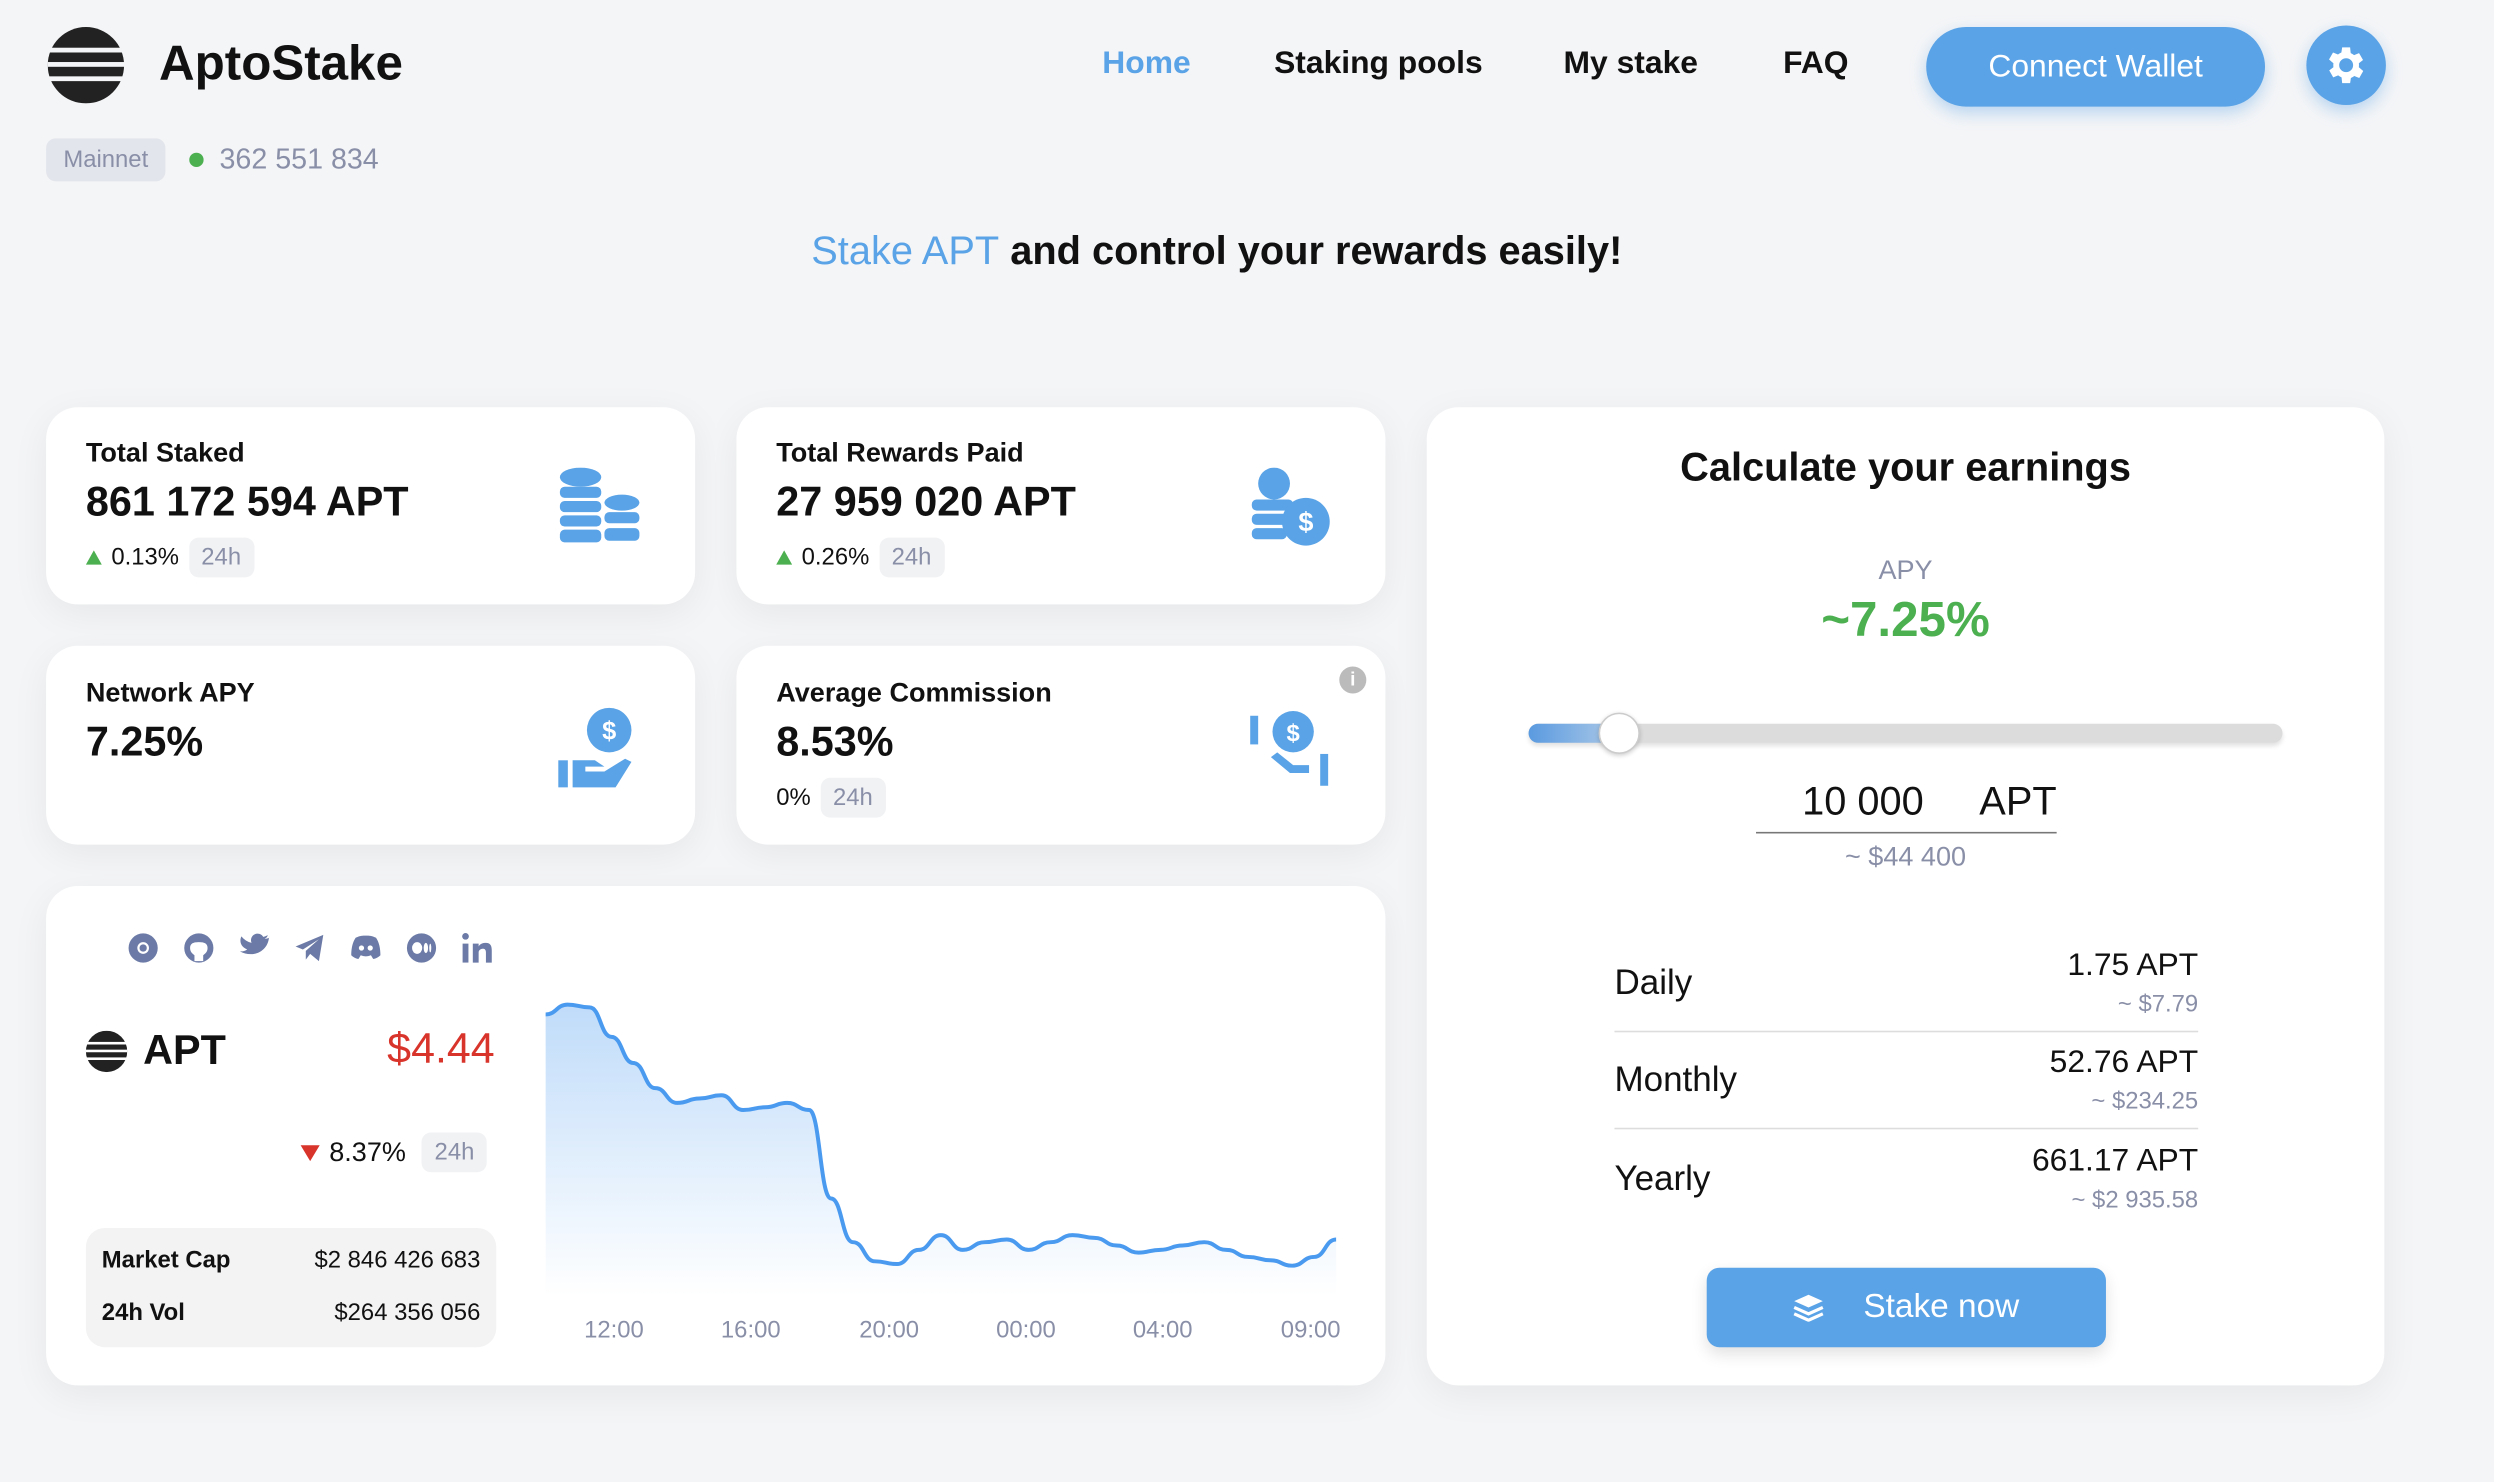  What do you see at coordinates (299, 159) in the screenshot?
I see `block-height: 362 551 834` at bounding box center [299, 159].